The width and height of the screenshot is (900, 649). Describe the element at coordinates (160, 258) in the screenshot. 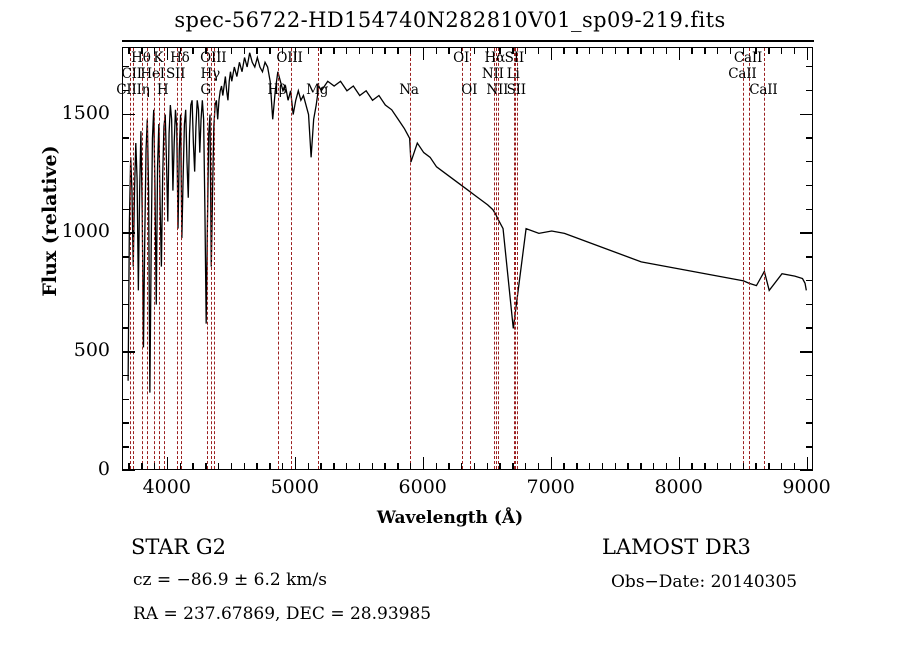

I see `line-marker-k` at that location.